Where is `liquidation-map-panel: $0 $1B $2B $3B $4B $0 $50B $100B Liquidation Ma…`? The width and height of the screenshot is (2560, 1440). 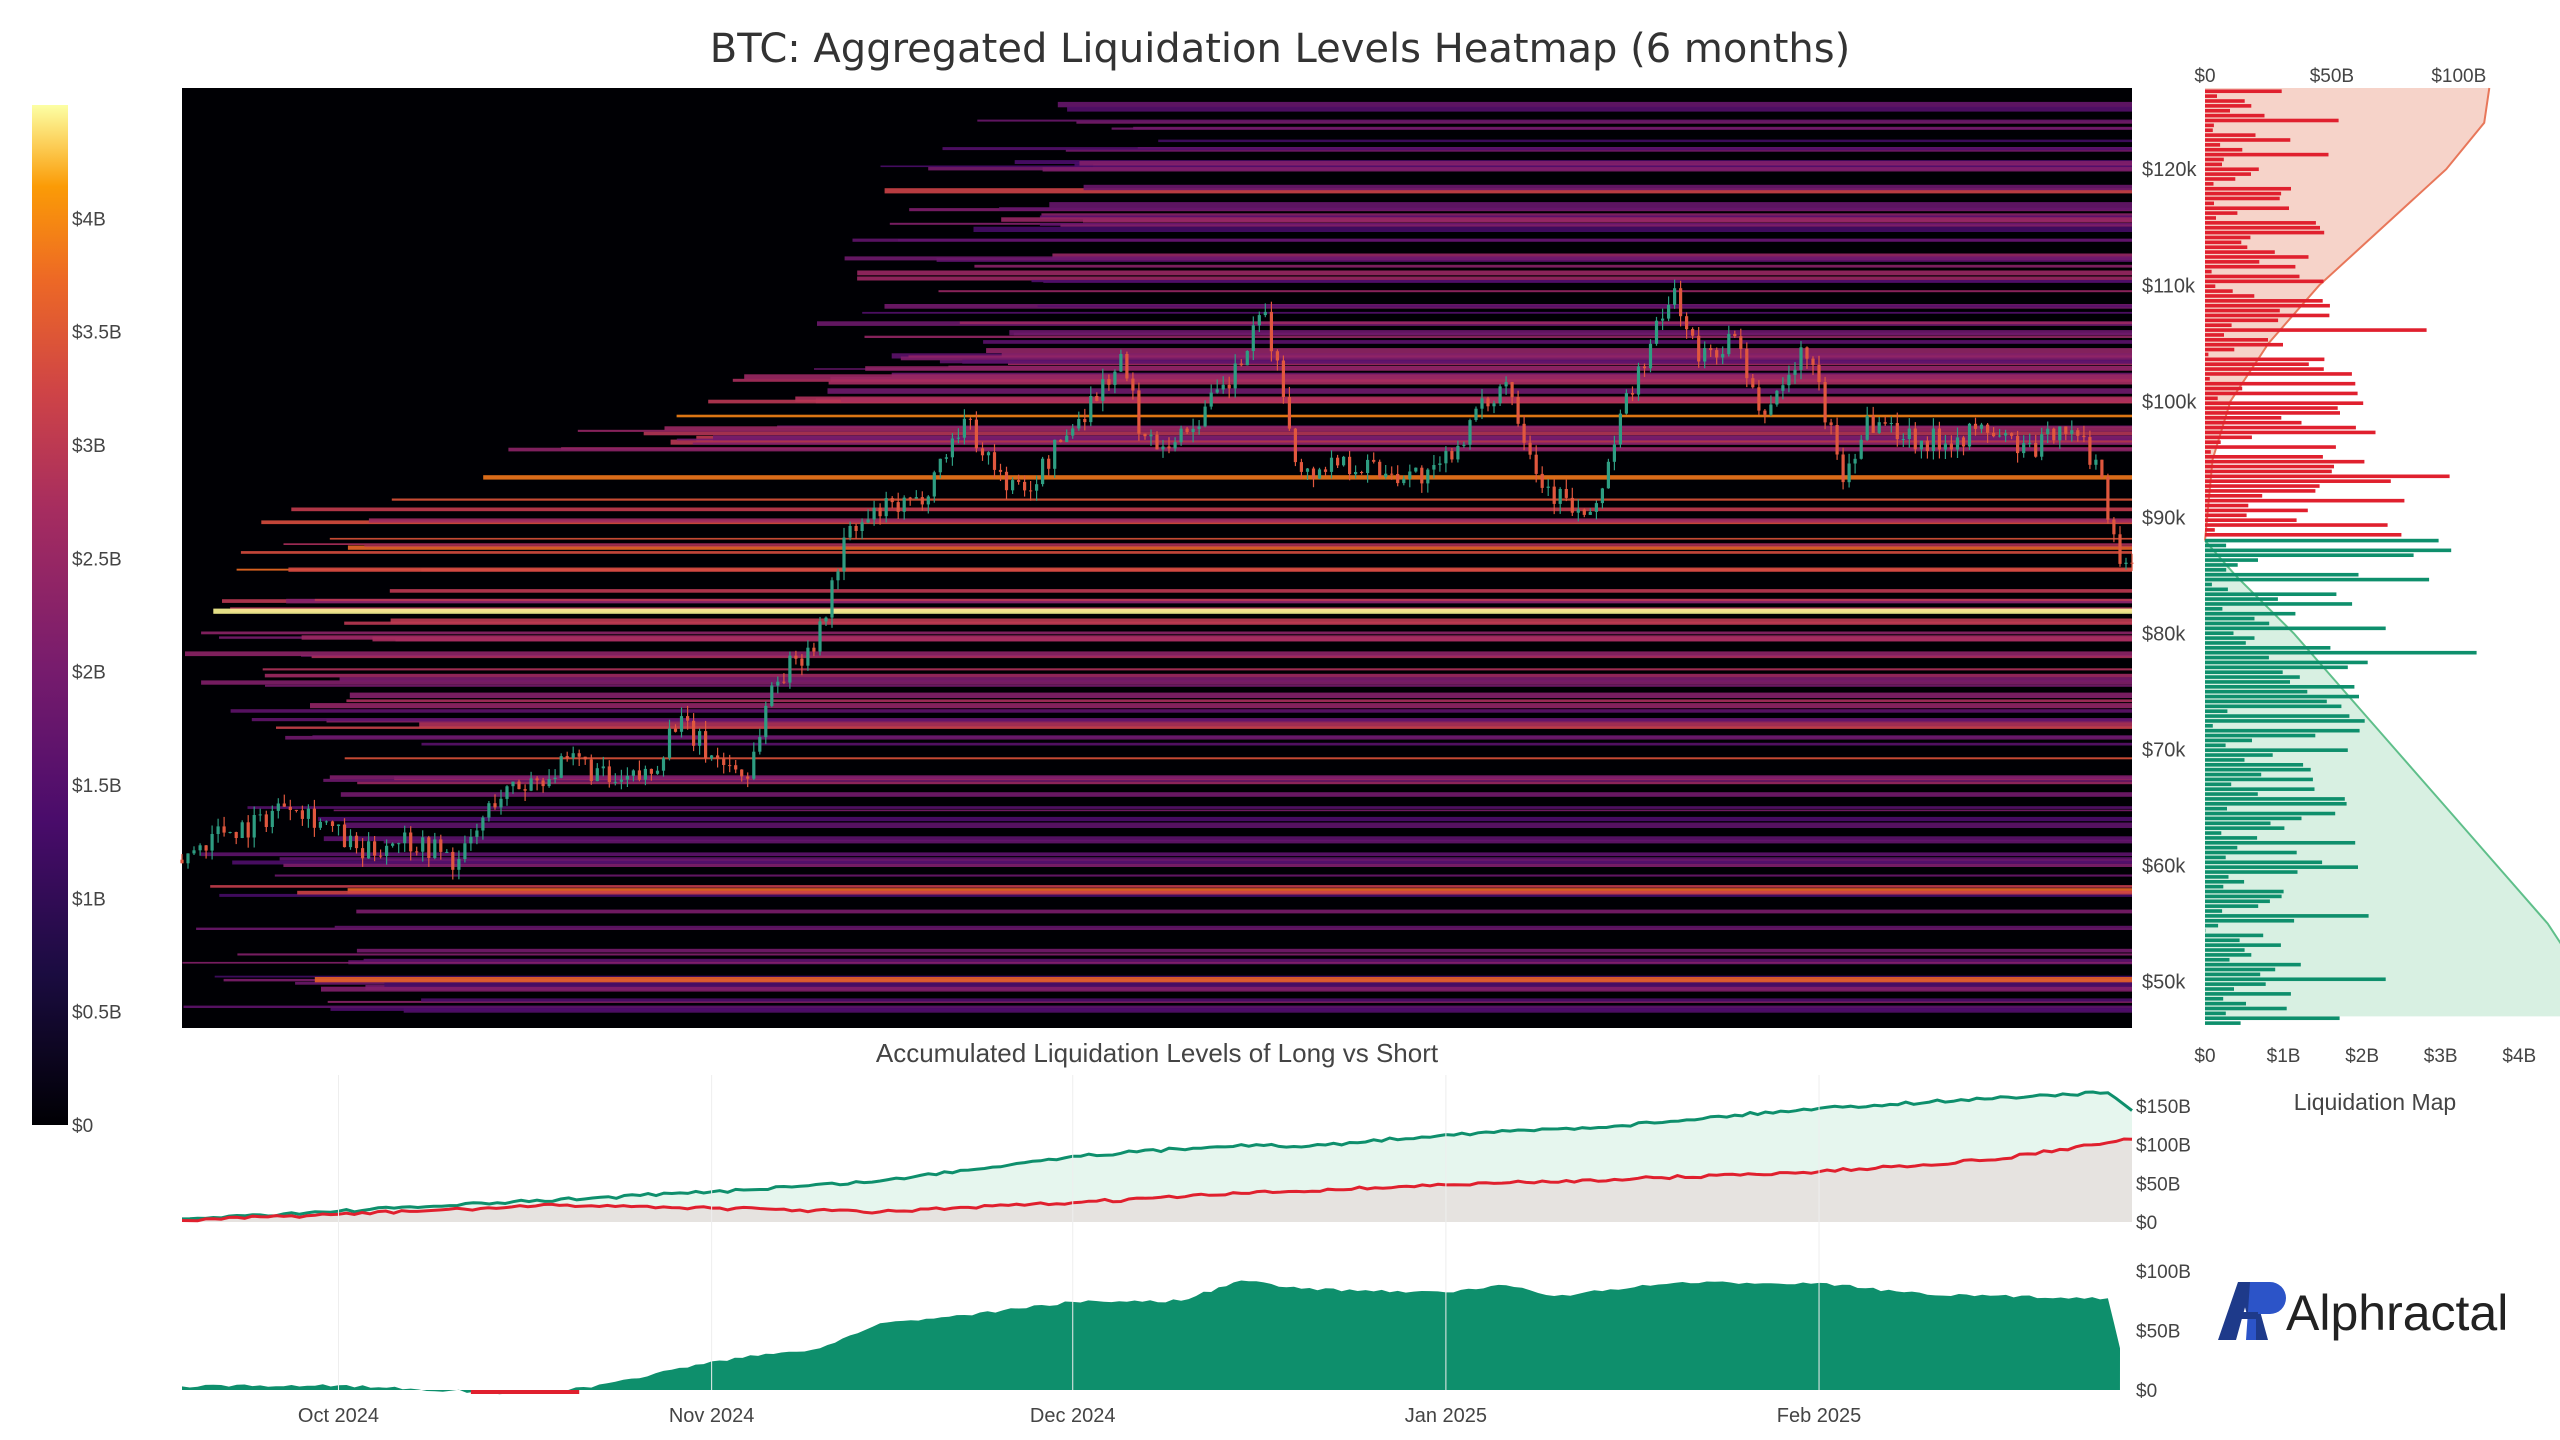
liquidation-map-panel: $0 $1B $2B $3B $4B $0 $50B $100B Liquidation Ma… is located at coordinates (2377, 590).